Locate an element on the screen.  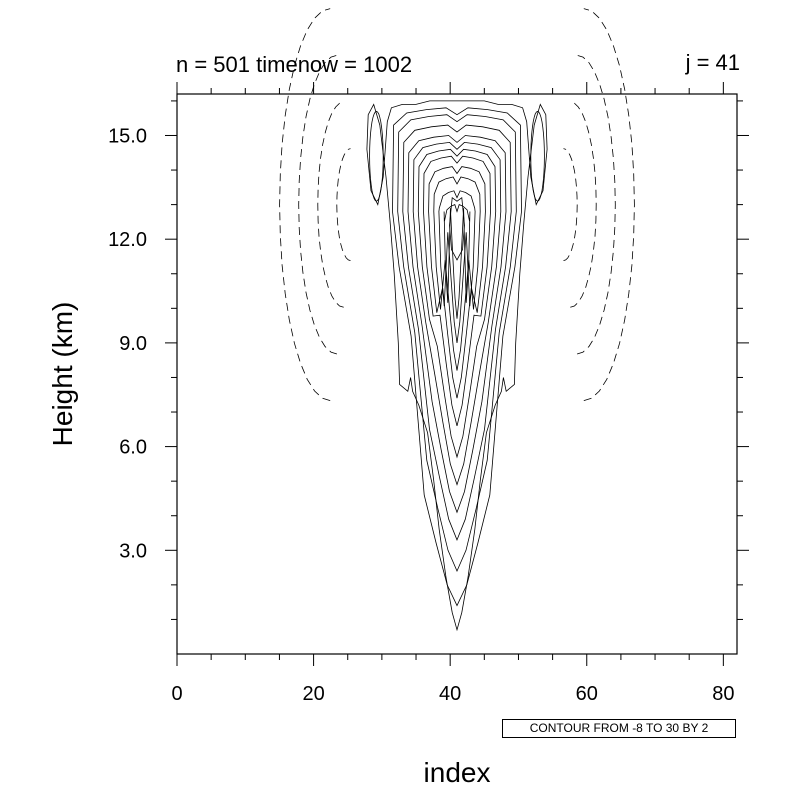
contour-info-label: CONTOUR FROM -8 TO 30 BY 2 is located at coordinates (619, 728).